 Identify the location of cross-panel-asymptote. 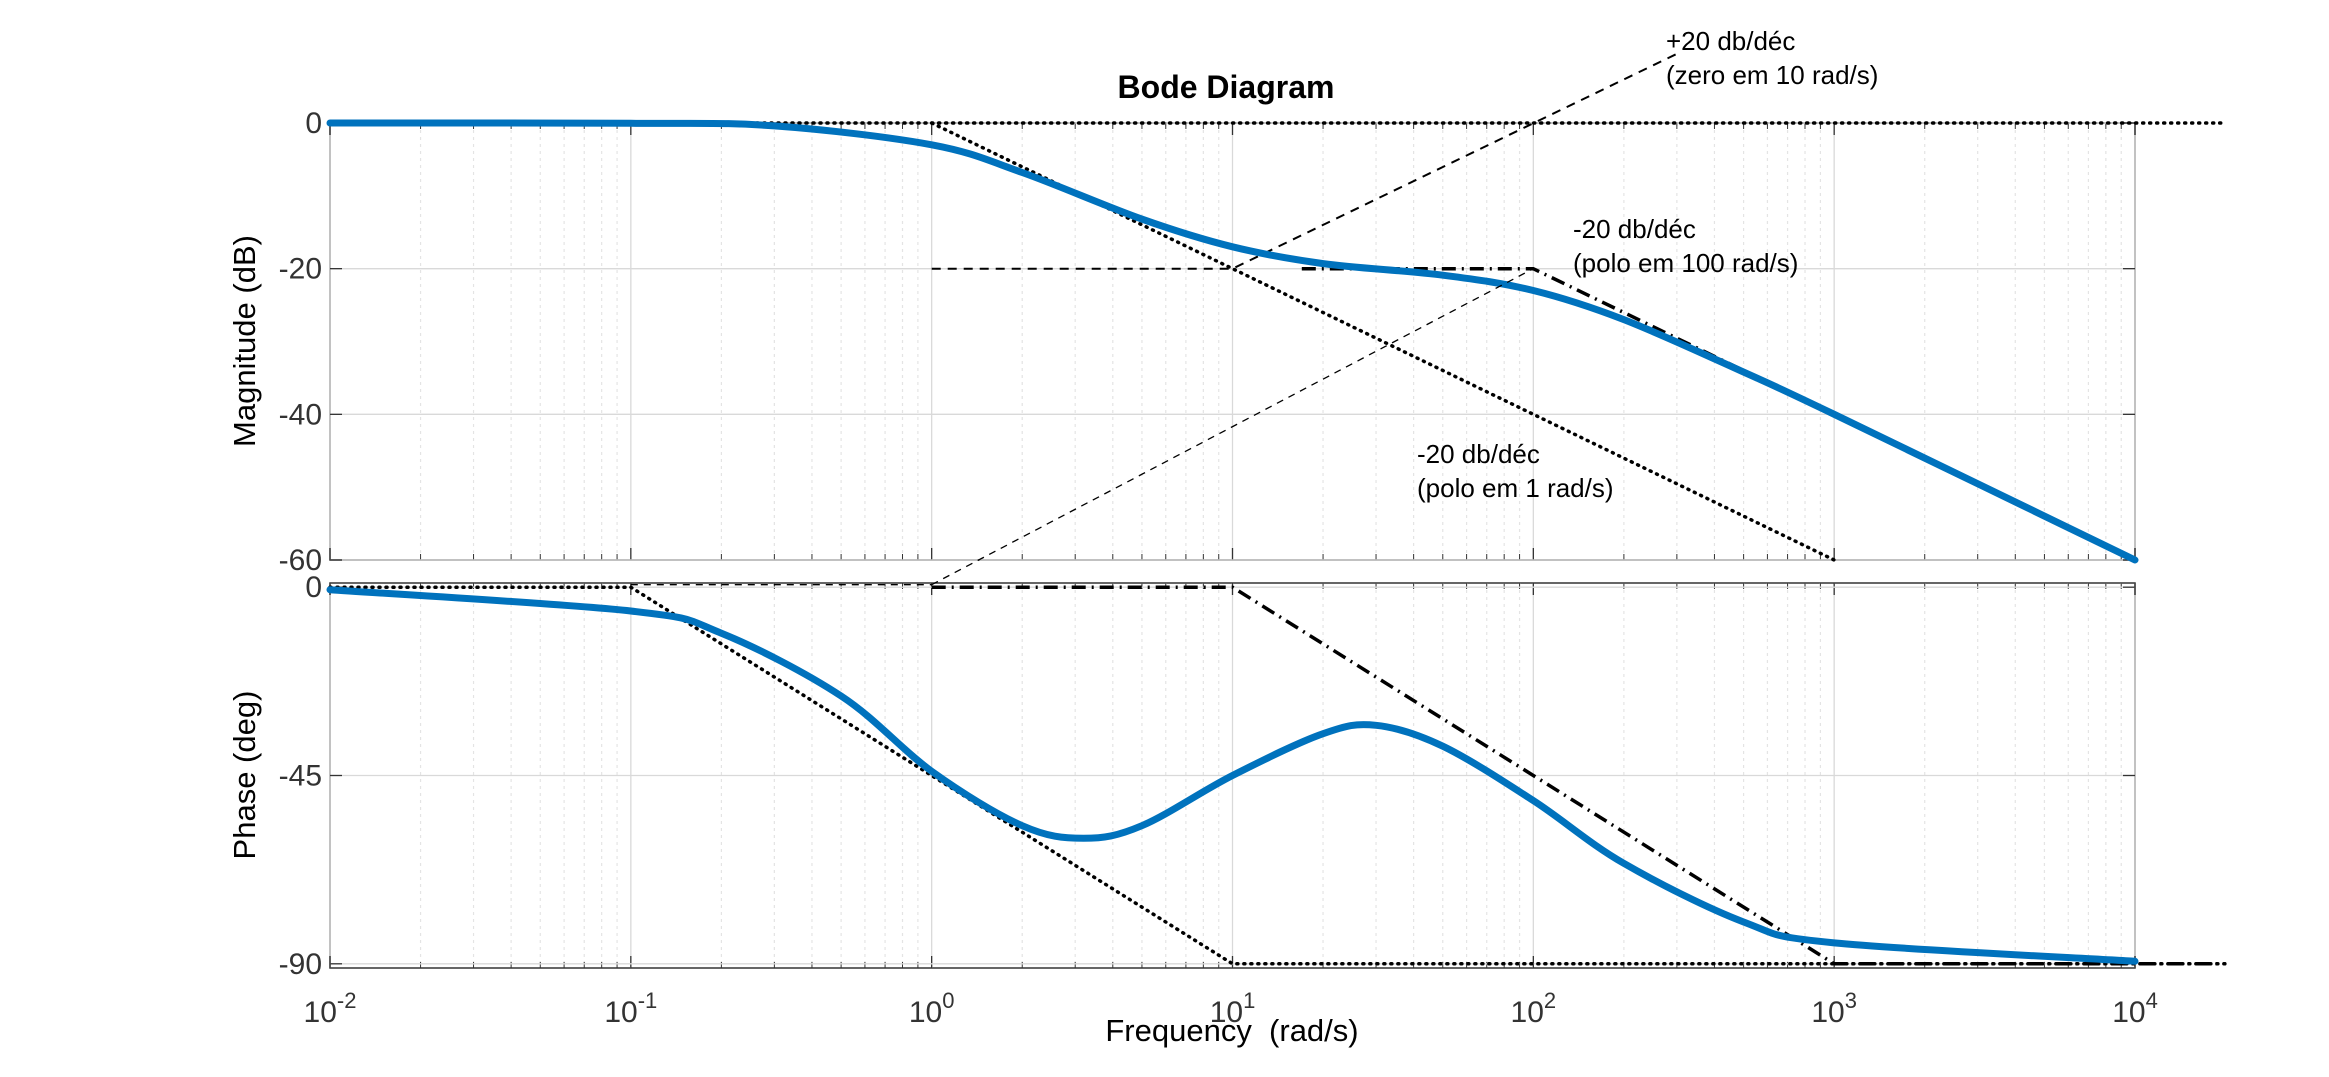
(1232, 427).